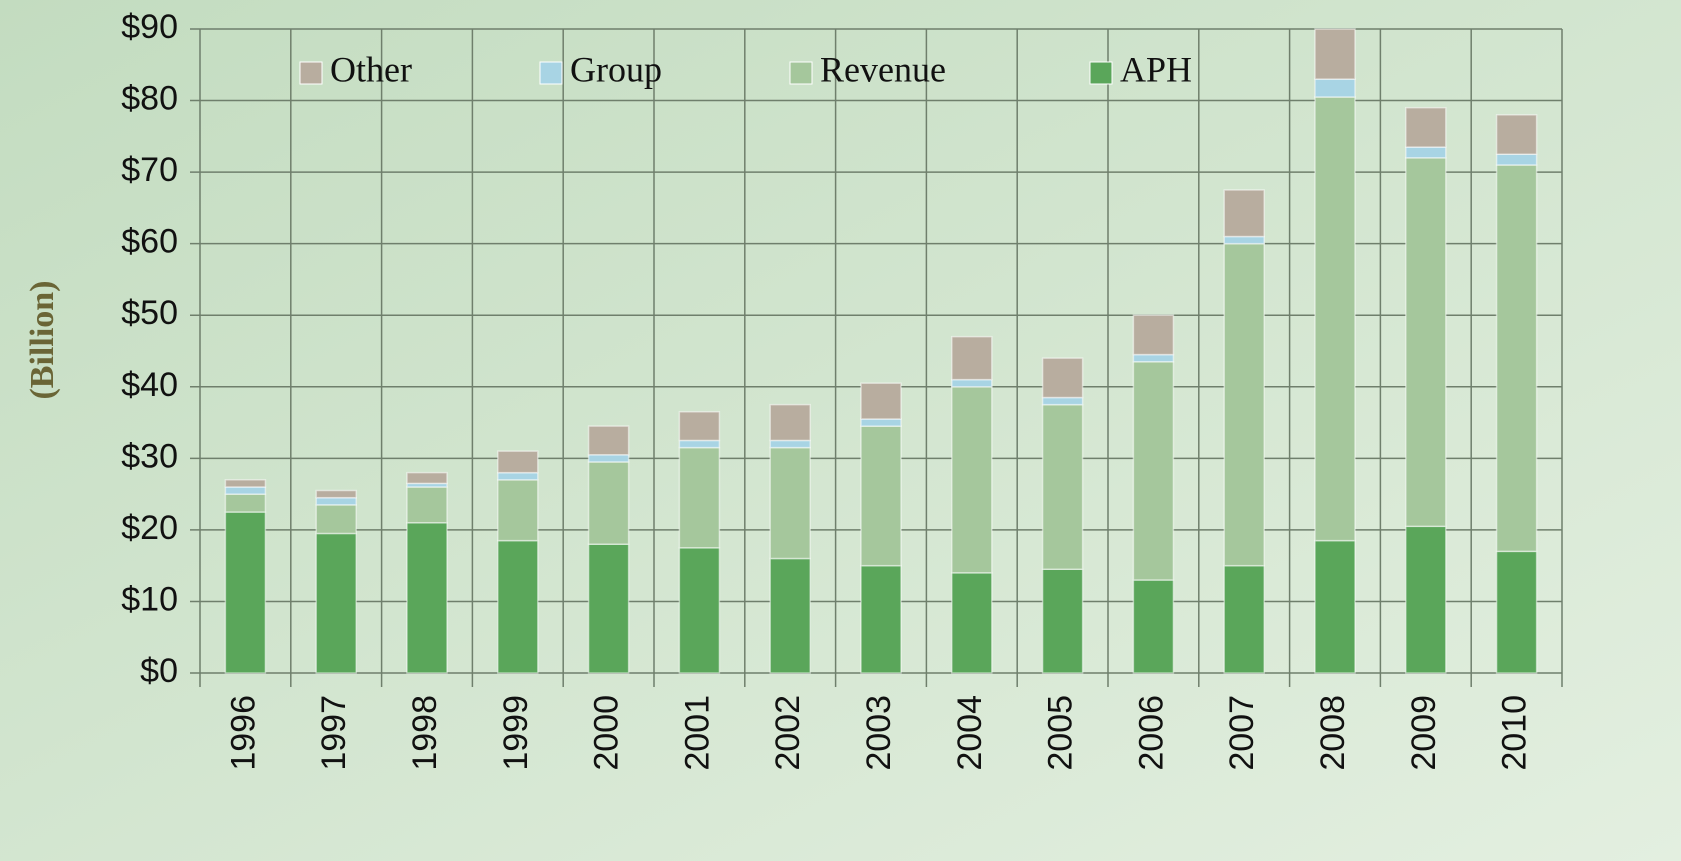 The width and height of the screenshot is (1681, 861). What do you see at coordinates (516, 733) in the screenshot?
I see `x-tick-label: 1999` at bounding box center [516, 733].